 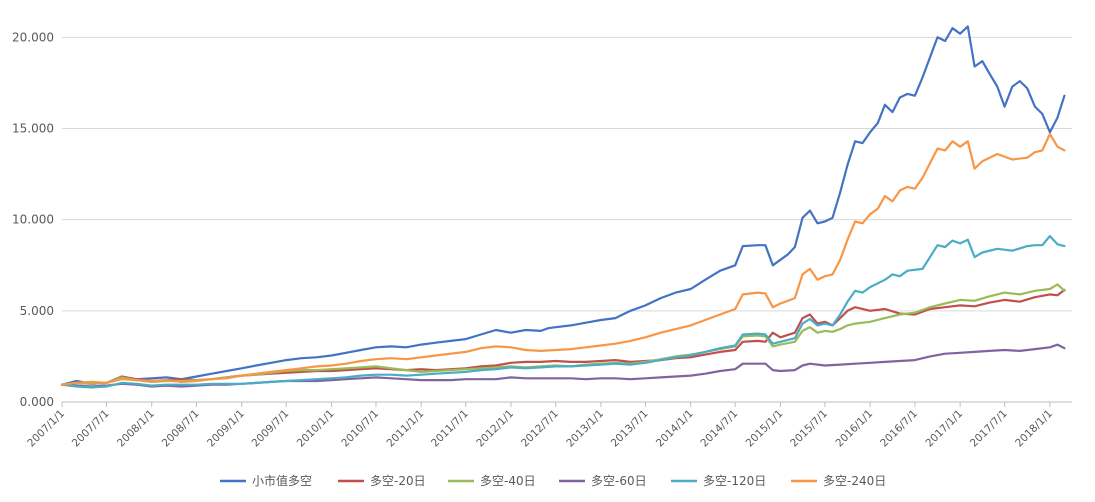 What do you see at coordinates (719, 429) in the screenshot?
I see `x-tick-label: 2014/7/1` at bounding box center [719, 429].